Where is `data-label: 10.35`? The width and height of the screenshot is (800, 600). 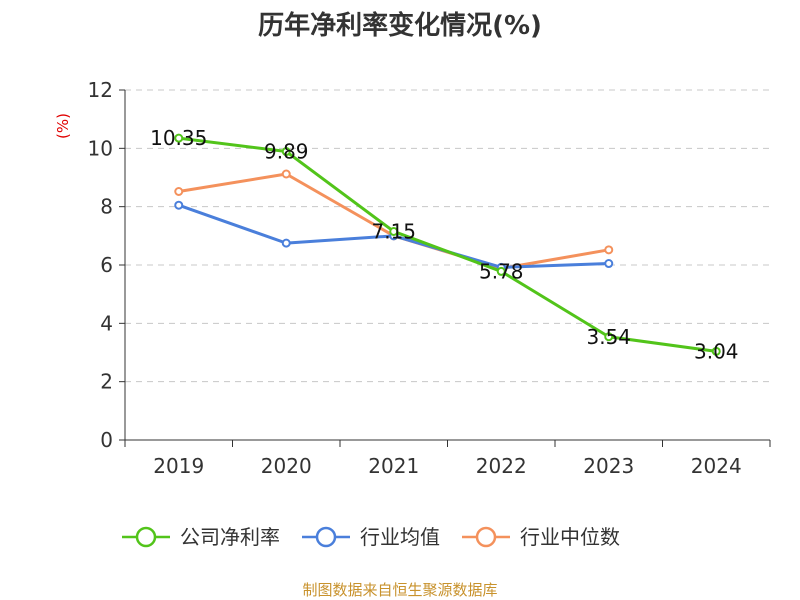 data-label: 10.35 is located at coordinates (178, 138).